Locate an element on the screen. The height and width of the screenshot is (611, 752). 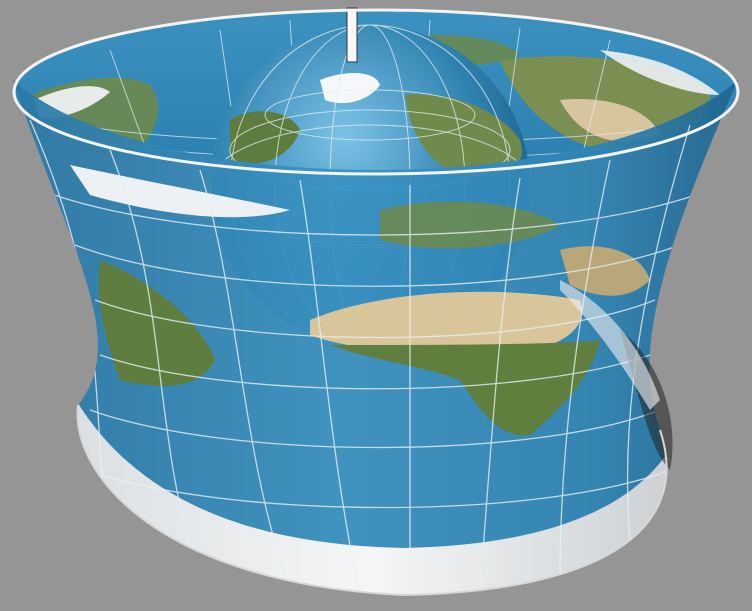
arctic-streak is located at coordinates (180, 191).